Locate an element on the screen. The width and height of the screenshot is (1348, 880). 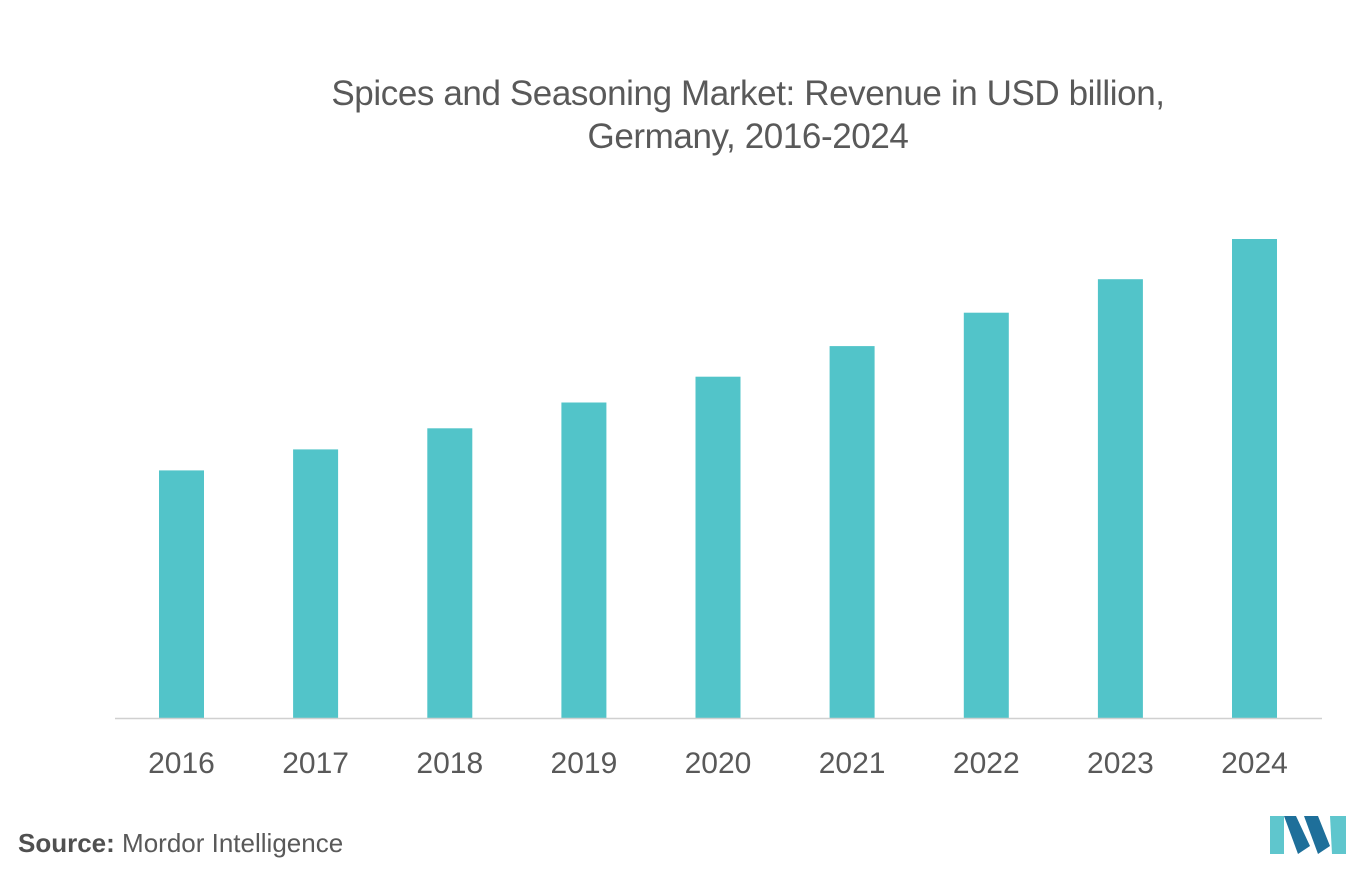
x-tick-label-2018: 2018 is located at coordinates (449, 763).